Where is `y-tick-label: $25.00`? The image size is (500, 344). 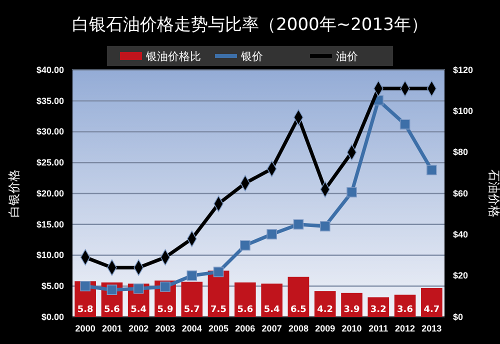 y-tick-label: $25.00 is located at coordinates (50, 163).